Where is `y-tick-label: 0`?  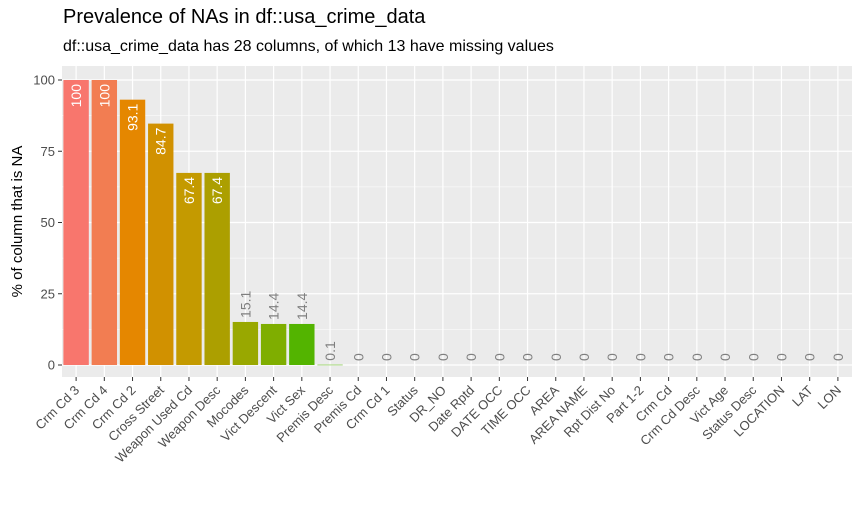
y-tick-label: 0 is located at coordinates (51, 365).